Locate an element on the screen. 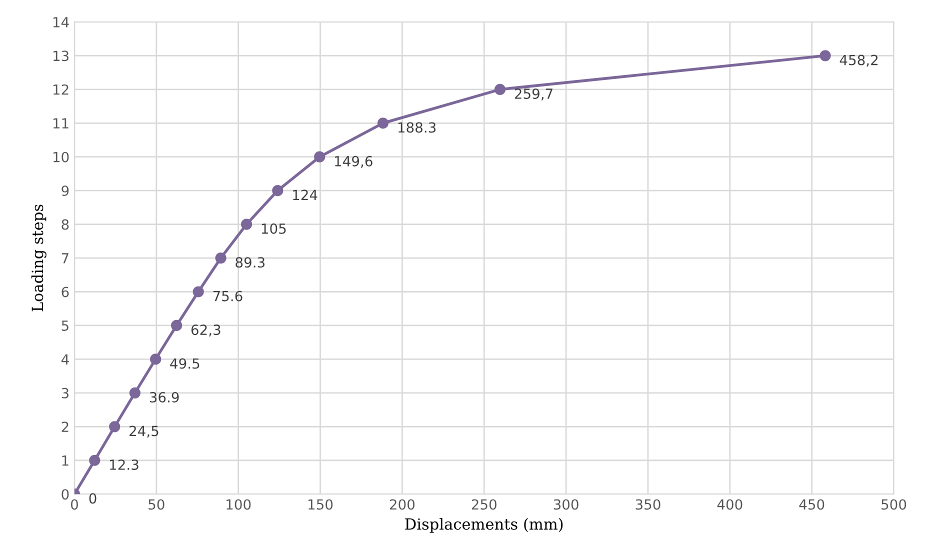  annotation: 24,5 is located at coordinates (144, 432).